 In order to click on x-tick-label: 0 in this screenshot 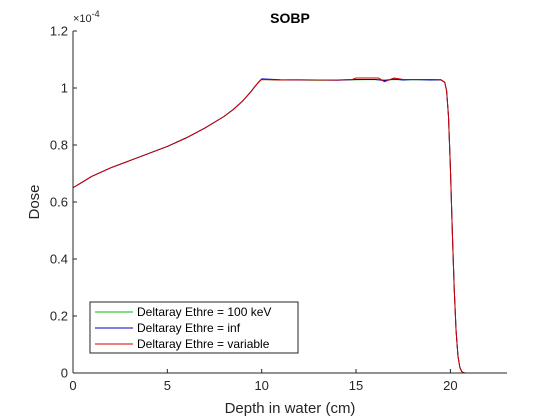, I will do `click(72, 385)`.